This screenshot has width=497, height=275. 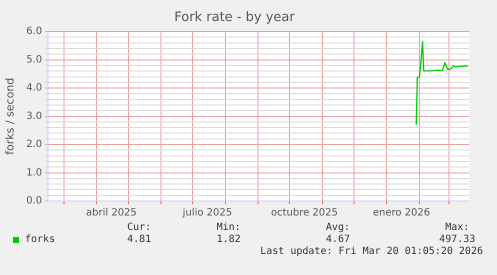 What do you see at coordinates (40, 239) in the screenshot?
I see `legend-label: forks` at bounding box center [40, 239].